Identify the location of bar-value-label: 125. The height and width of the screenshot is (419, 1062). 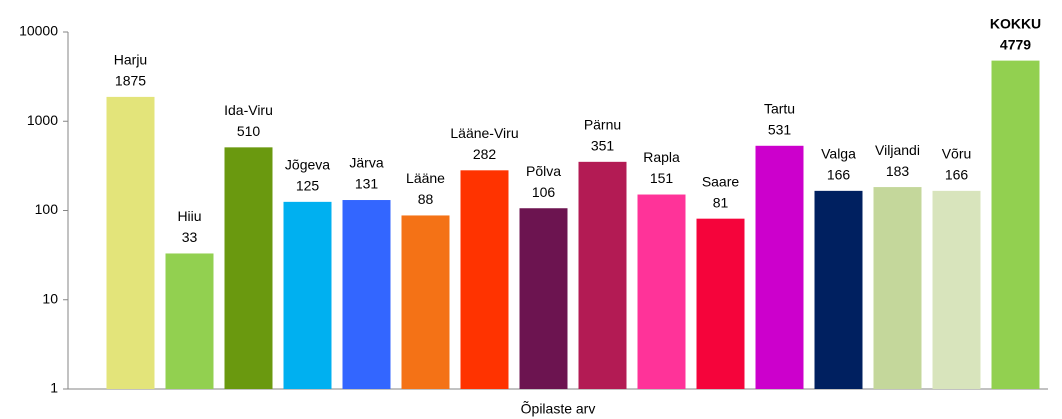
(308, 186).